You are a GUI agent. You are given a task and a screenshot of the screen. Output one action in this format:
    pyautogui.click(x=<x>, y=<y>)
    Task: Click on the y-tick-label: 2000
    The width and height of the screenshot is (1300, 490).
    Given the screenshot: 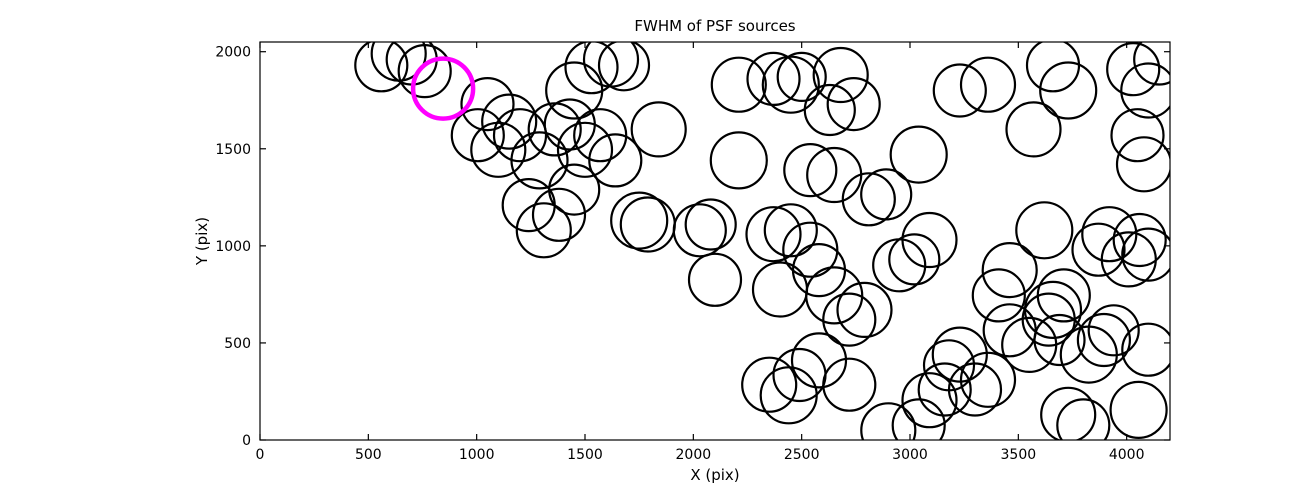 What is the action you would take?
    pyautogui.click(x=233, y=53)
    